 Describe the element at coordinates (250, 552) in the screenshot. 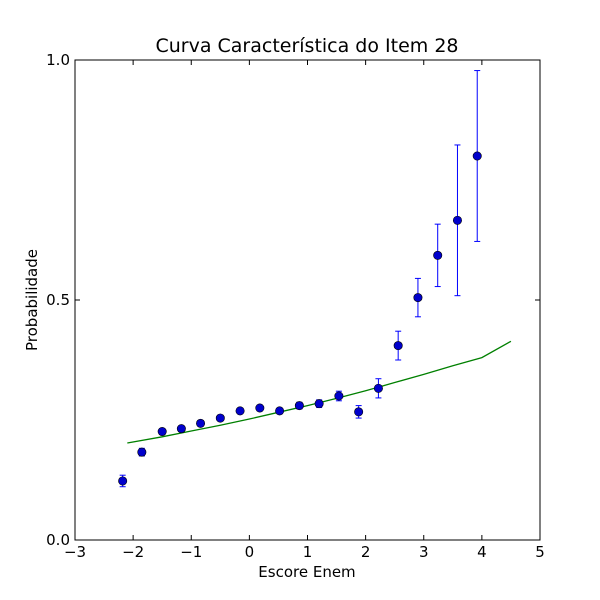

I see `x-tick-label: 0` at that location.